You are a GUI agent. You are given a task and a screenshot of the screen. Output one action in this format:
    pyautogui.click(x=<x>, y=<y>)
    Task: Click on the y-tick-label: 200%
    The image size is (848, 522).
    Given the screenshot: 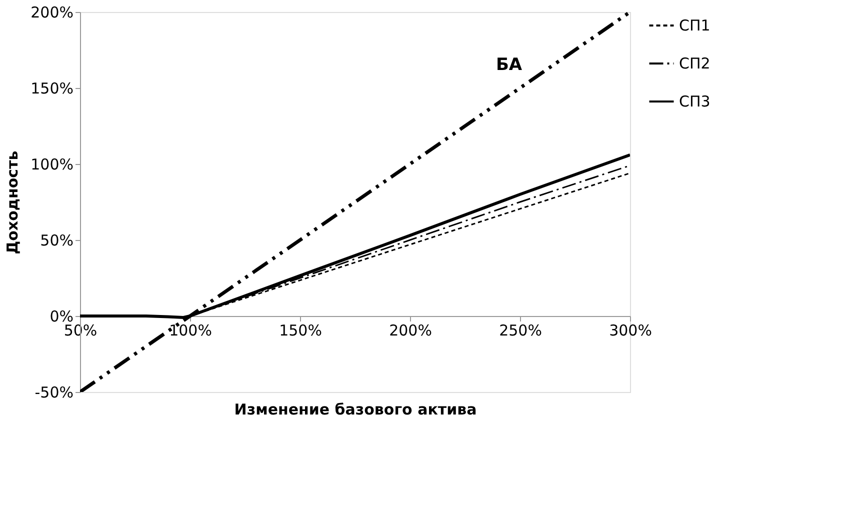 What is the action you would take?
    pyautogui.click(x=52, y=13)
    